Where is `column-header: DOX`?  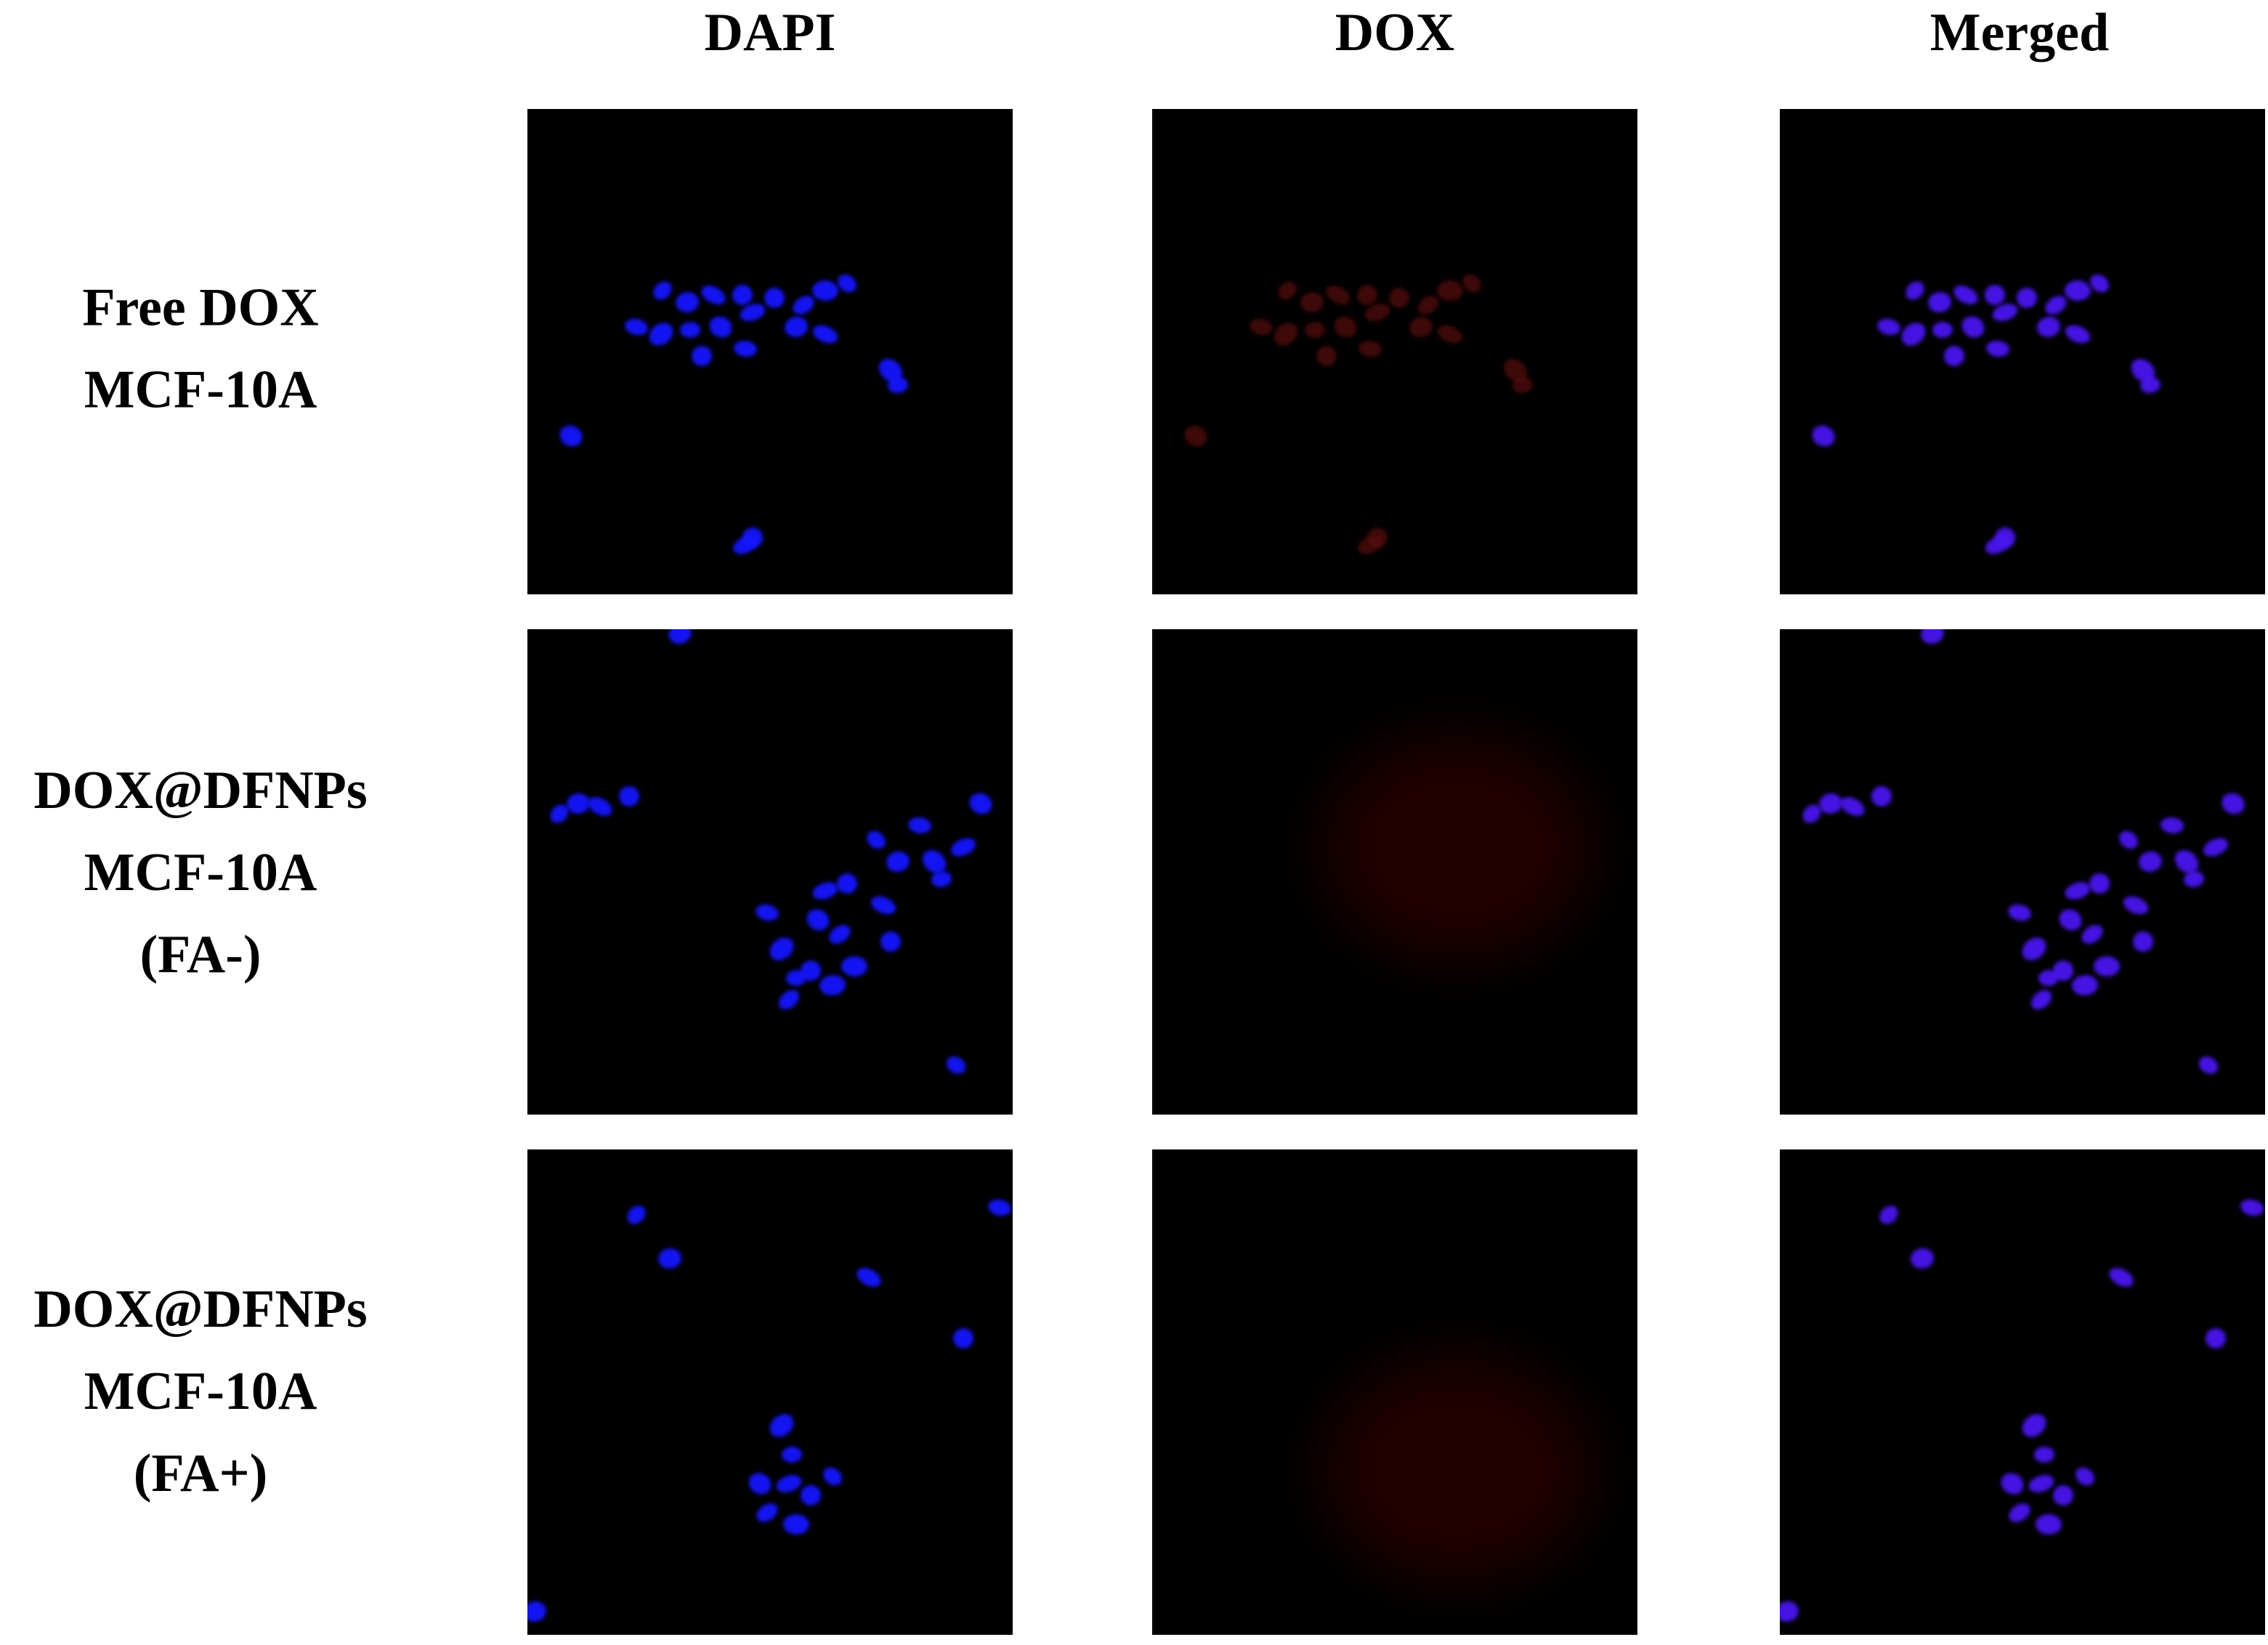 column-header: DOX is located at coordinates (1394, 32).